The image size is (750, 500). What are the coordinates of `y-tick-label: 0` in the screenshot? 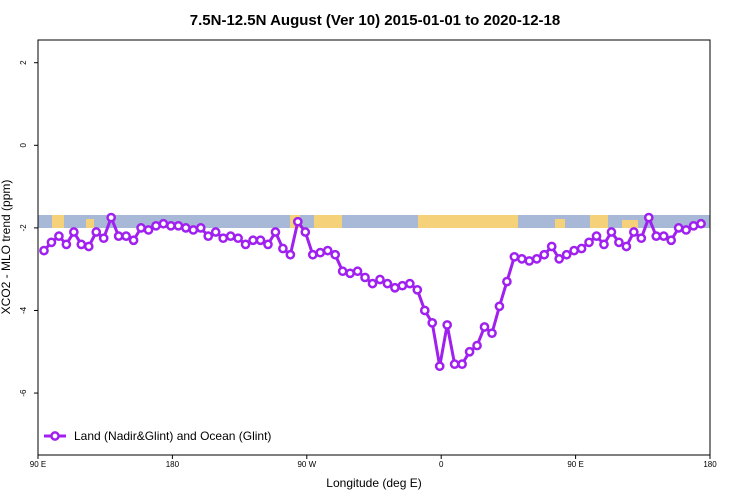 It's located at (23, 145).